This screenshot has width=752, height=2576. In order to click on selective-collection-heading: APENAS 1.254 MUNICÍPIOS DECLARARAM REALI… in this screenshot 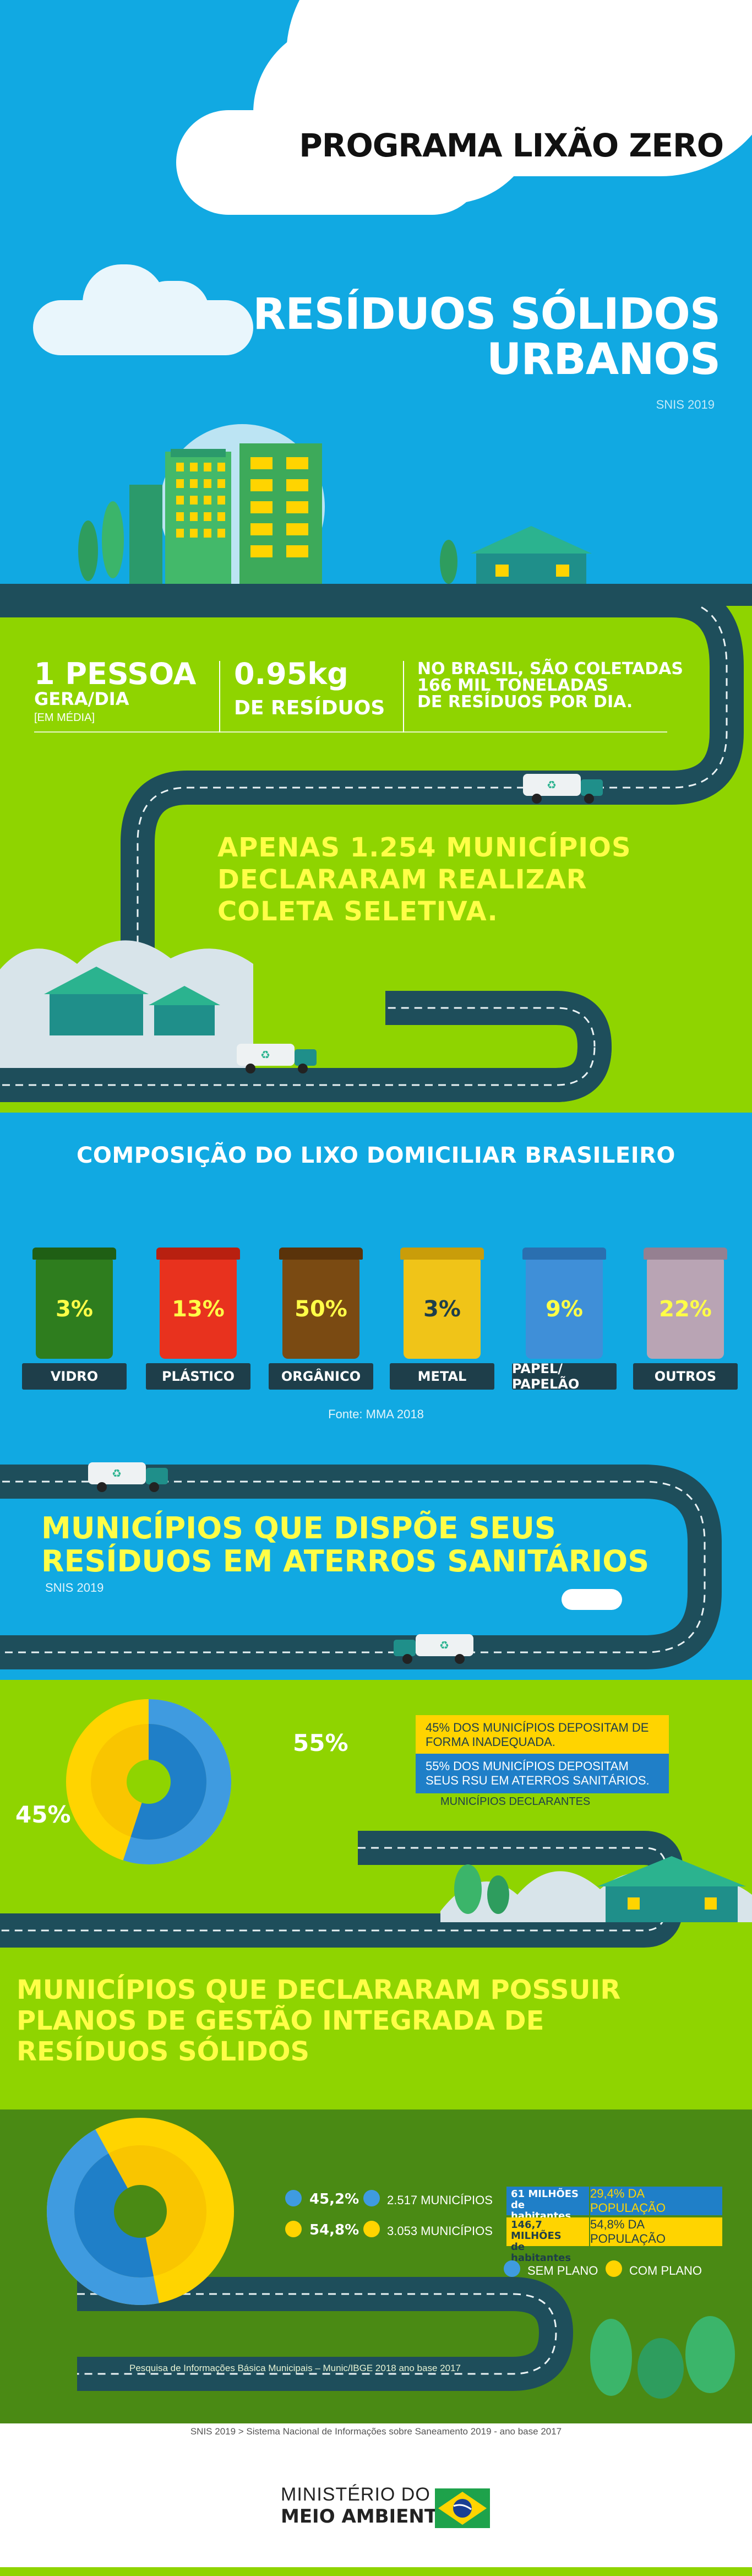, I will do `click(424, 880)`.